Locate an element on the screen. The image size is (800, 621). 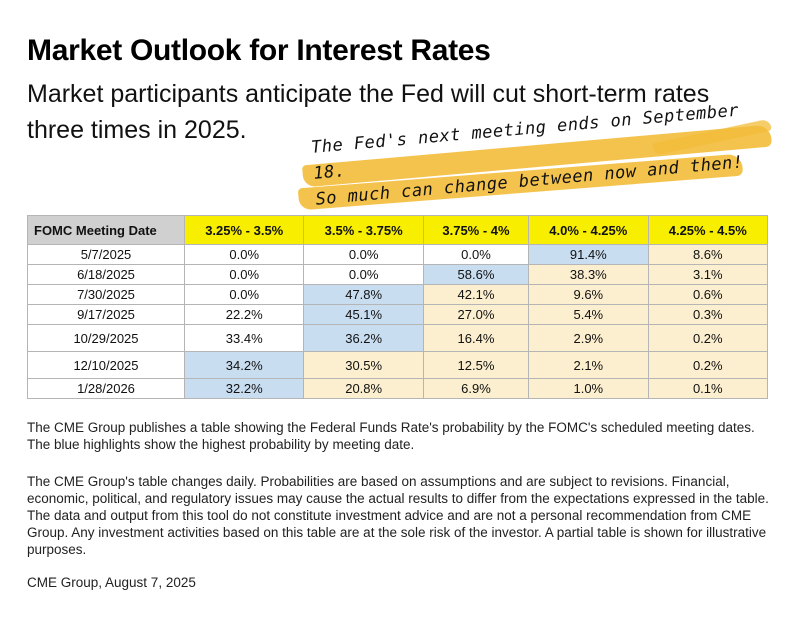
meeting-date: 10/29/2025 is located at coordinates (106, 338).